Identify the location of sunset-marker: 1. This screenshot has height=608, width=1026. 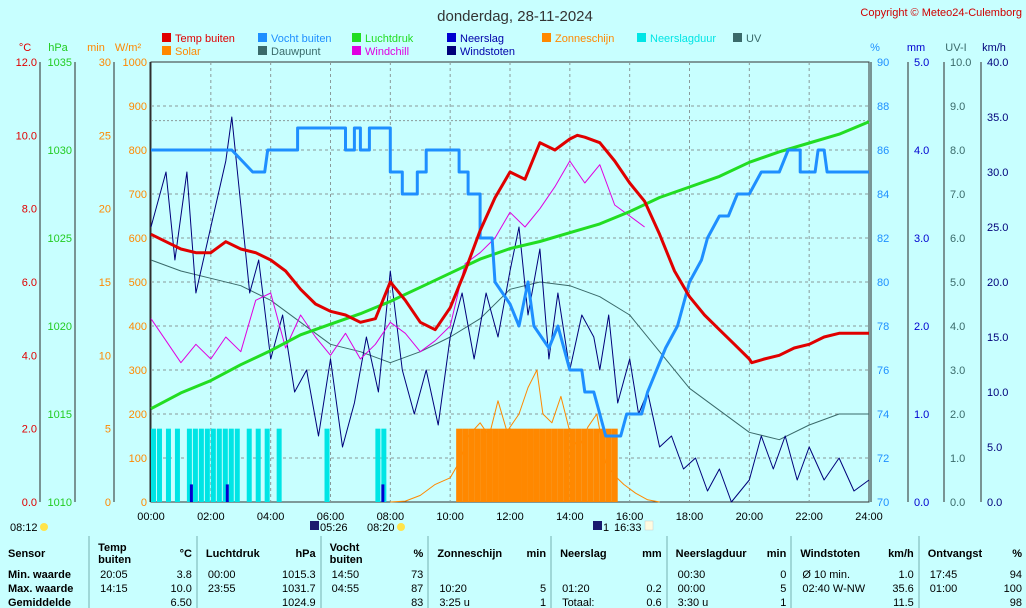
(606, 528).